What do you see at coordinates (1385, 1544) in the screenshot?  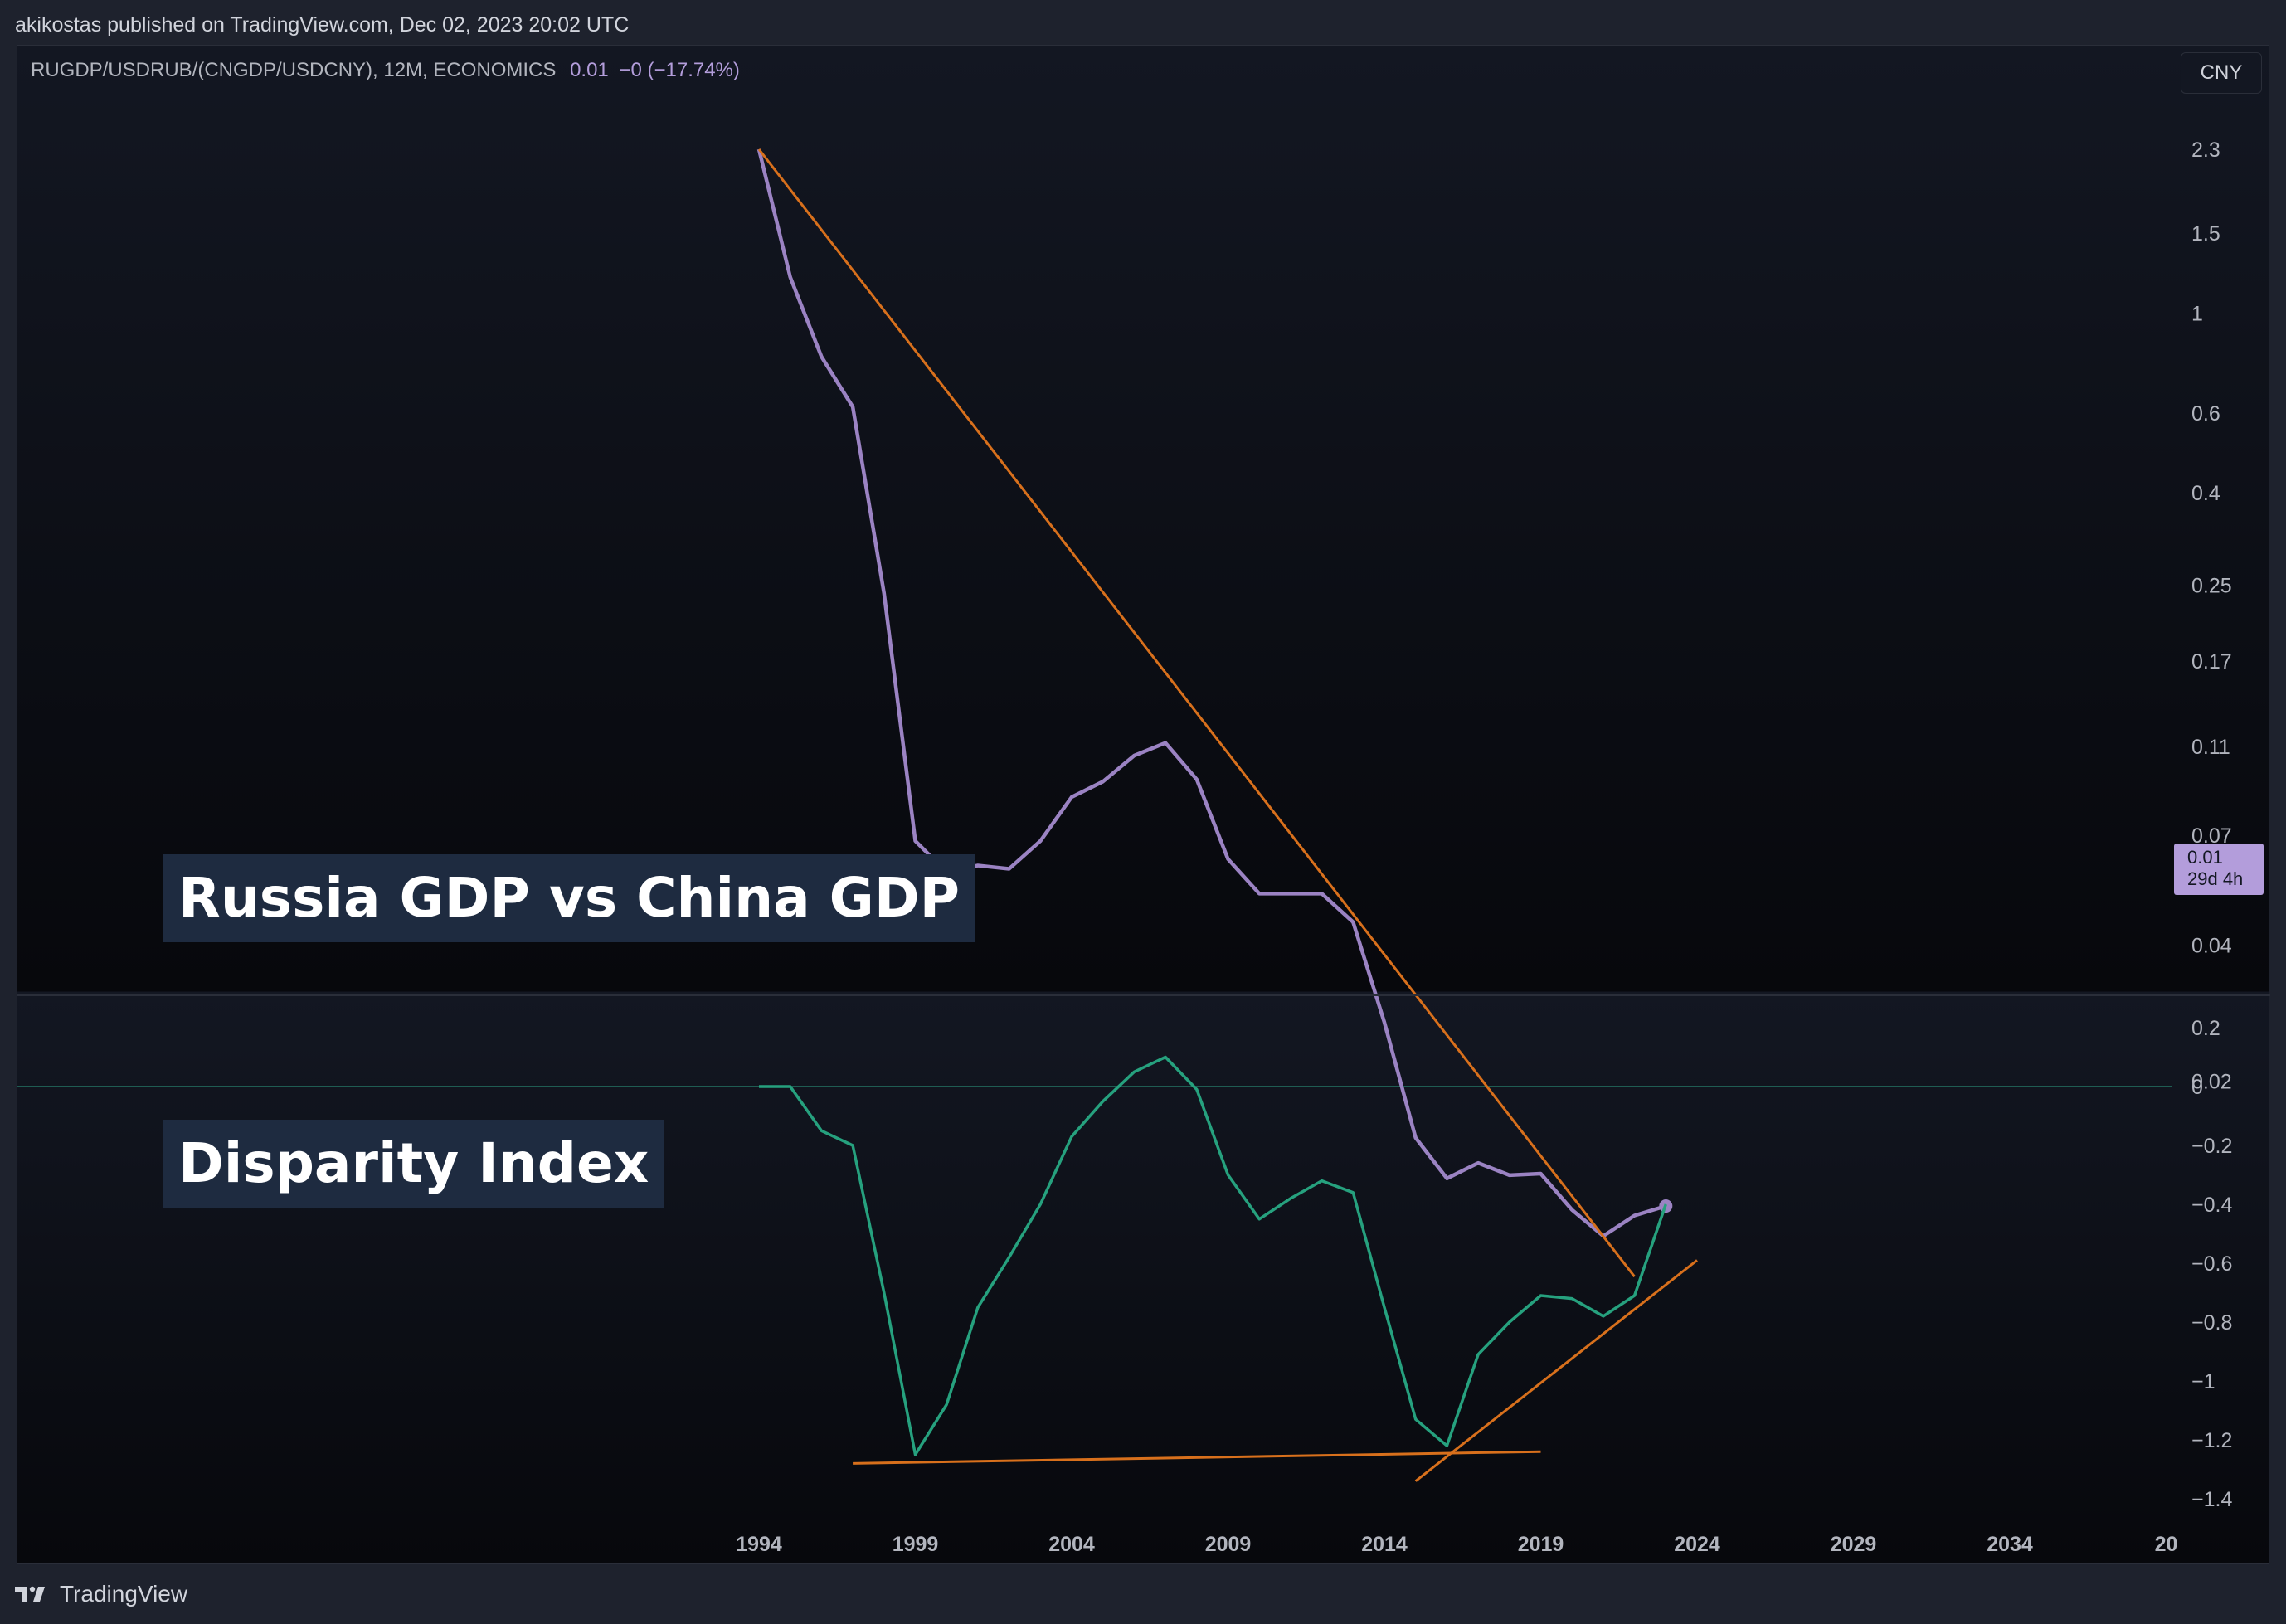 I see `x-tick-4: 2014` at bounding box center [1385, 1544].